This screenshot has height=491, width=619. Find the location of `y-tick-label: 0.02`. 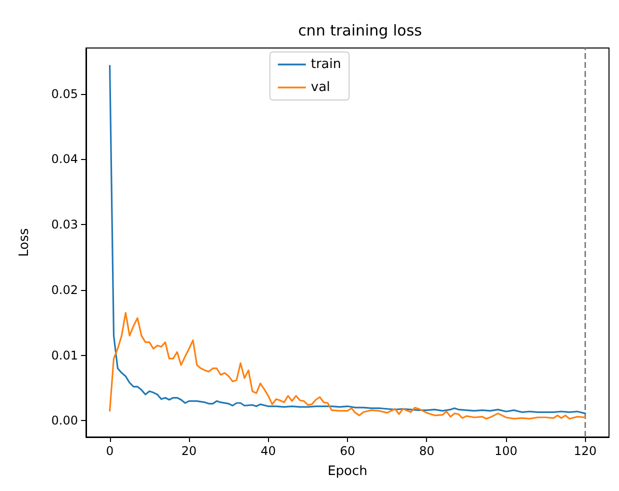

y-tick-label: 0.02 is located at coordinates (64, 289).